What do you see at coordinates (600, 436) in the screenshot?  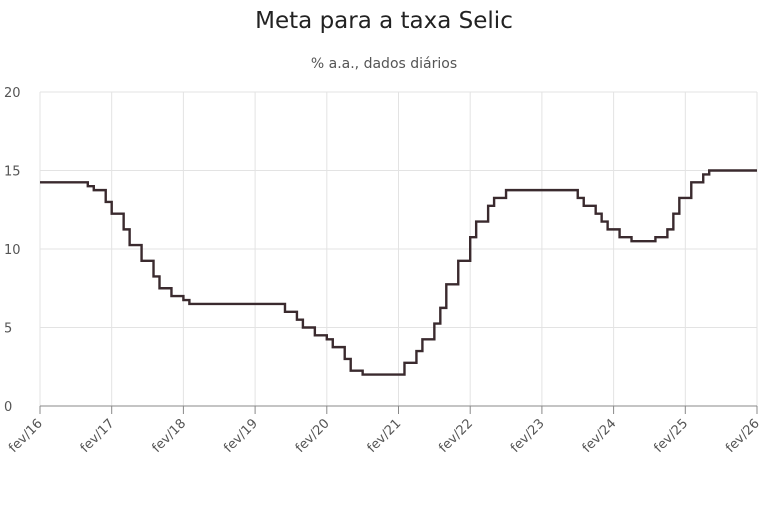 I see `x-tick-label: fev/24` at bounding box center [600, 436].